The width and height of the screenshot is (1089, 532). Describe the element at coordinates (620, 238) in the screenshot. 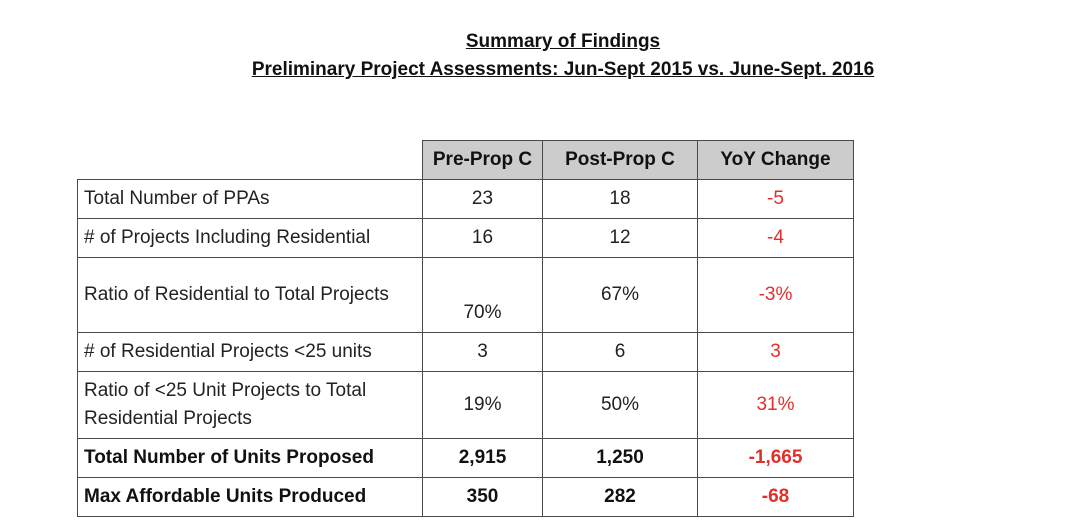

I see `post-prop-value: 12` at that location.